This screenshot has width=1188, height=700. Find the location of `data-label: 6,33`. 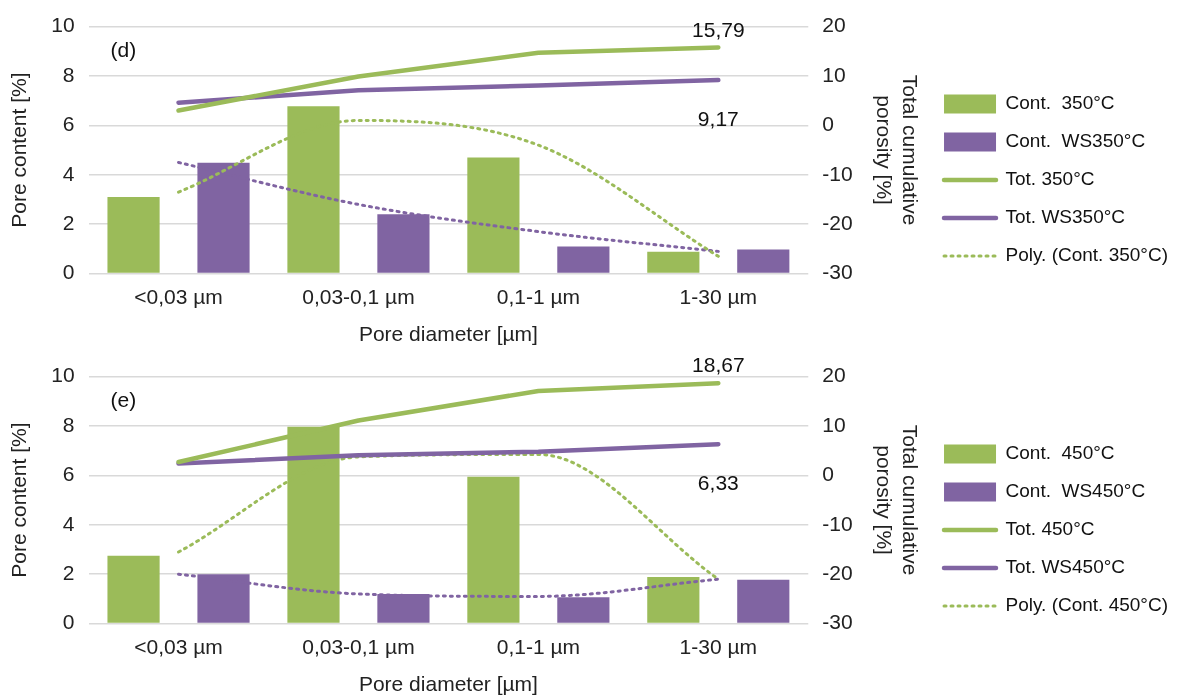

data-label: 6,33 is located at coordinates (718, 483).